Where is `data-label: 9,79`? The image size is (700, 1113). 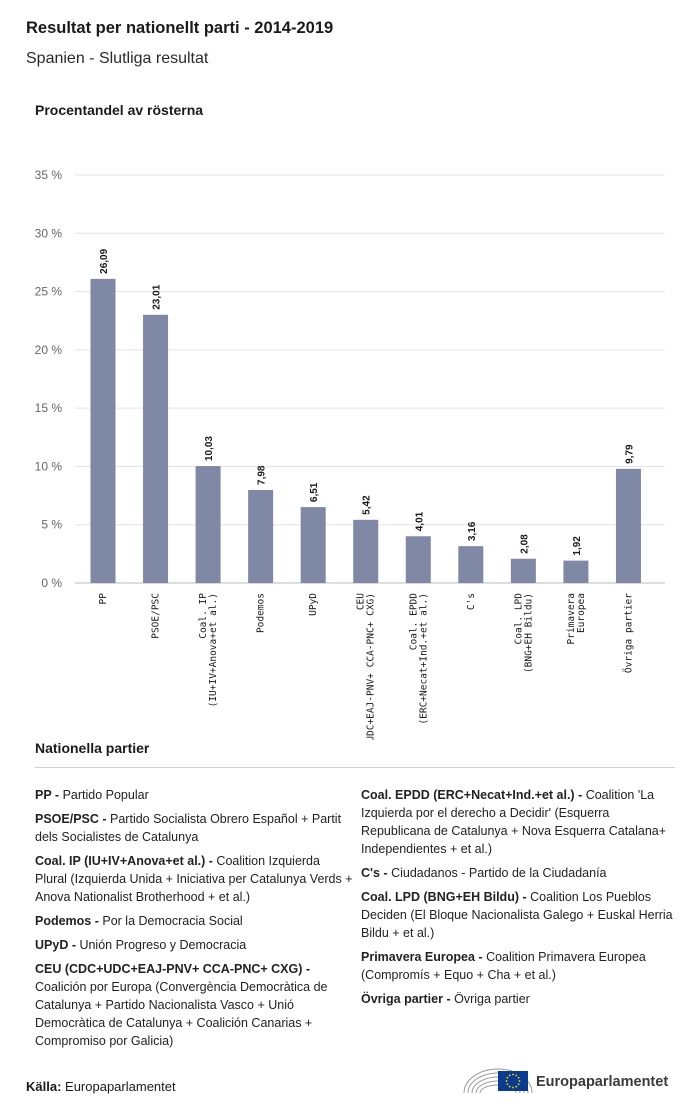
data-label: 9,79 is located at coordinates (629, 454).